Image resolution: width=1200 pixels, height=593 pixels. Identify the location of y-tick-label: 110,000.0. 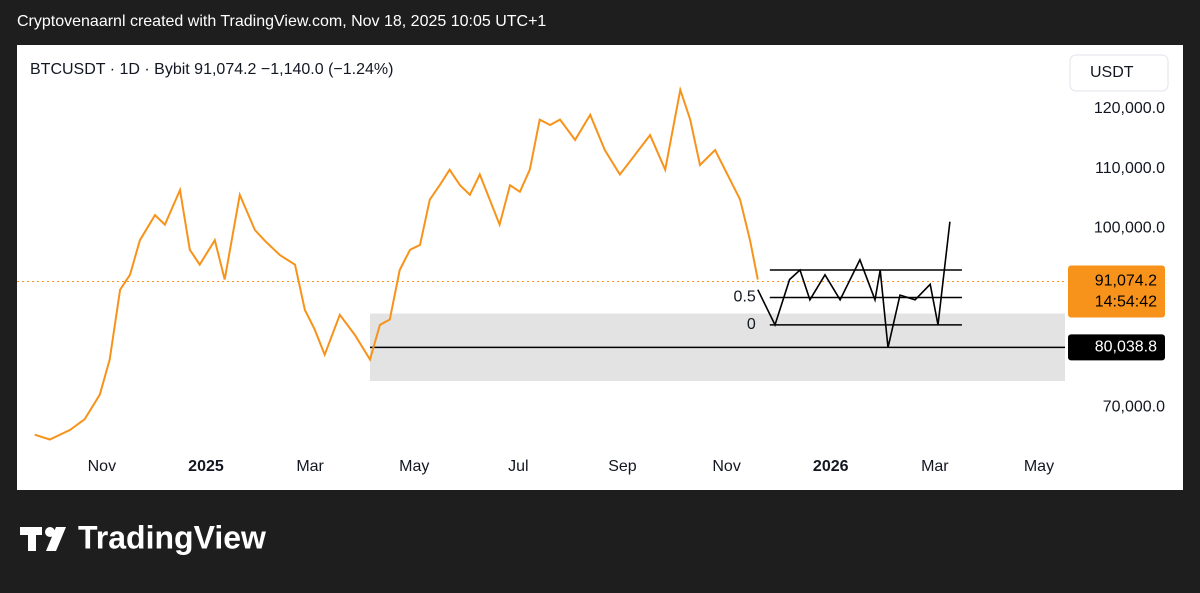
(1130, 168).